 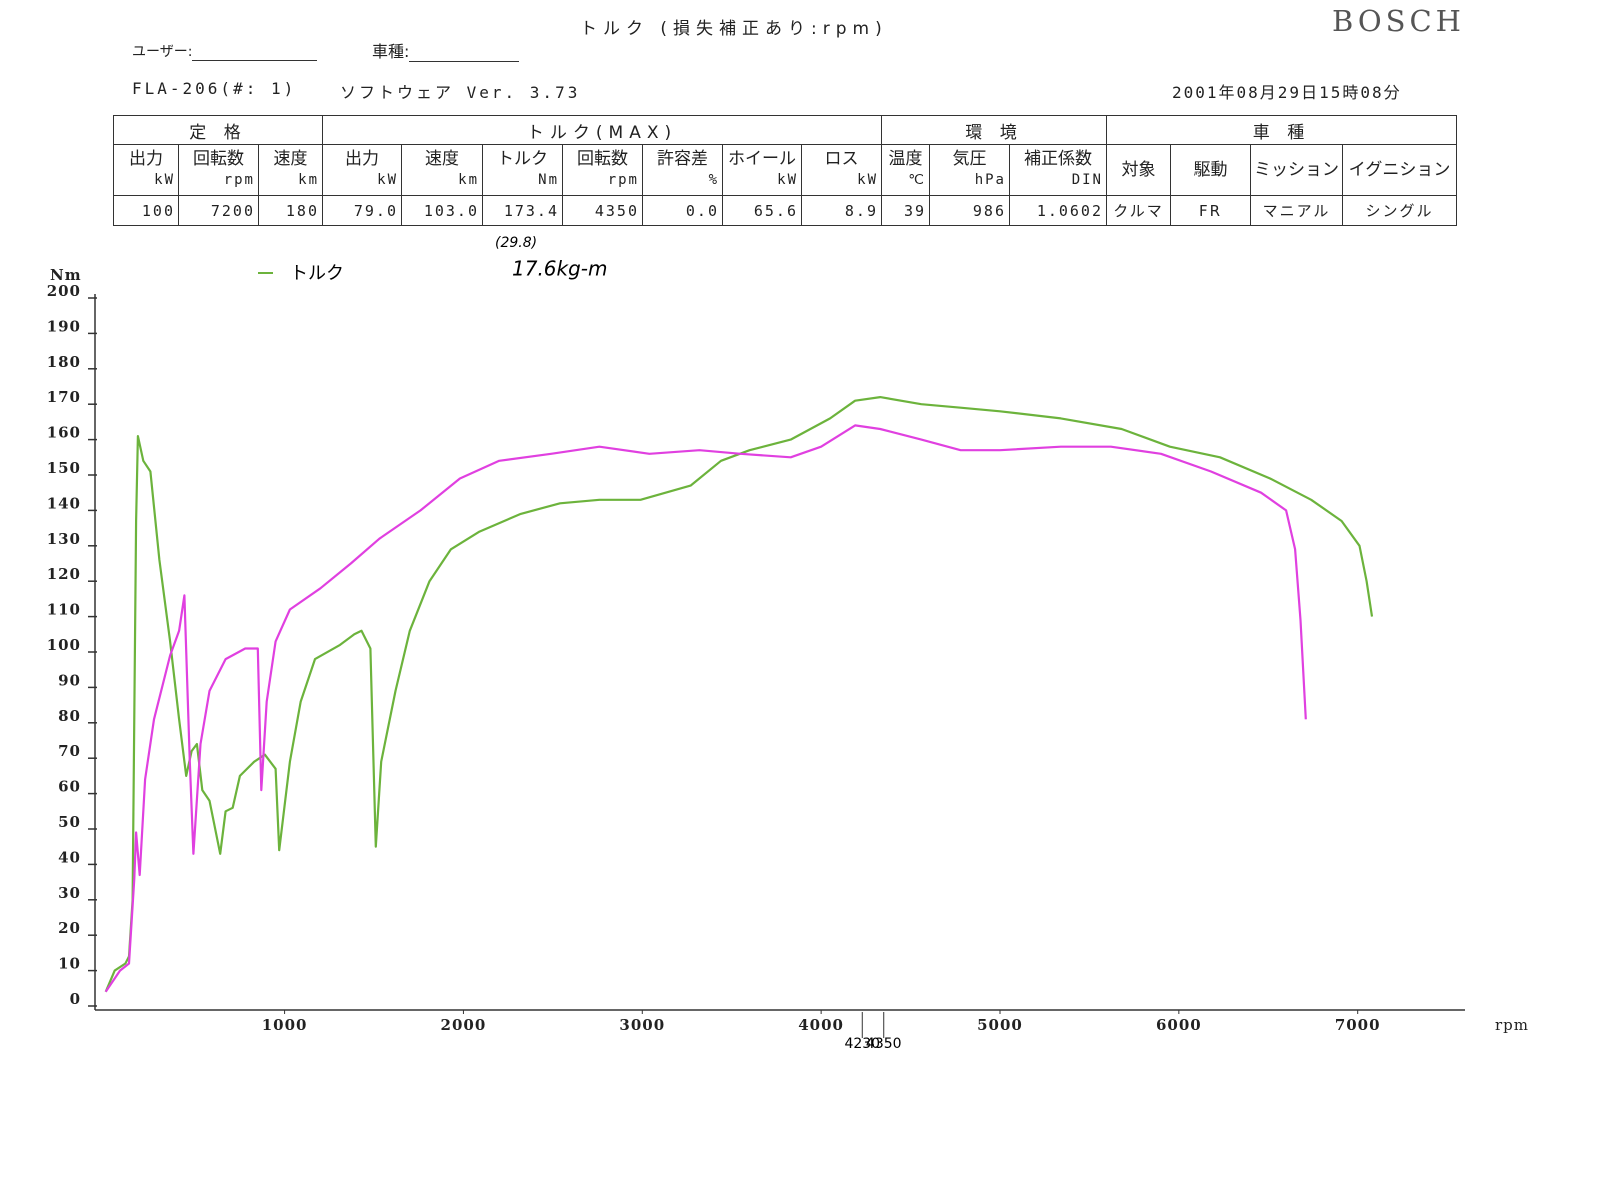 I want to click on column-header: ホイール kW, so click(x=762, y=170).